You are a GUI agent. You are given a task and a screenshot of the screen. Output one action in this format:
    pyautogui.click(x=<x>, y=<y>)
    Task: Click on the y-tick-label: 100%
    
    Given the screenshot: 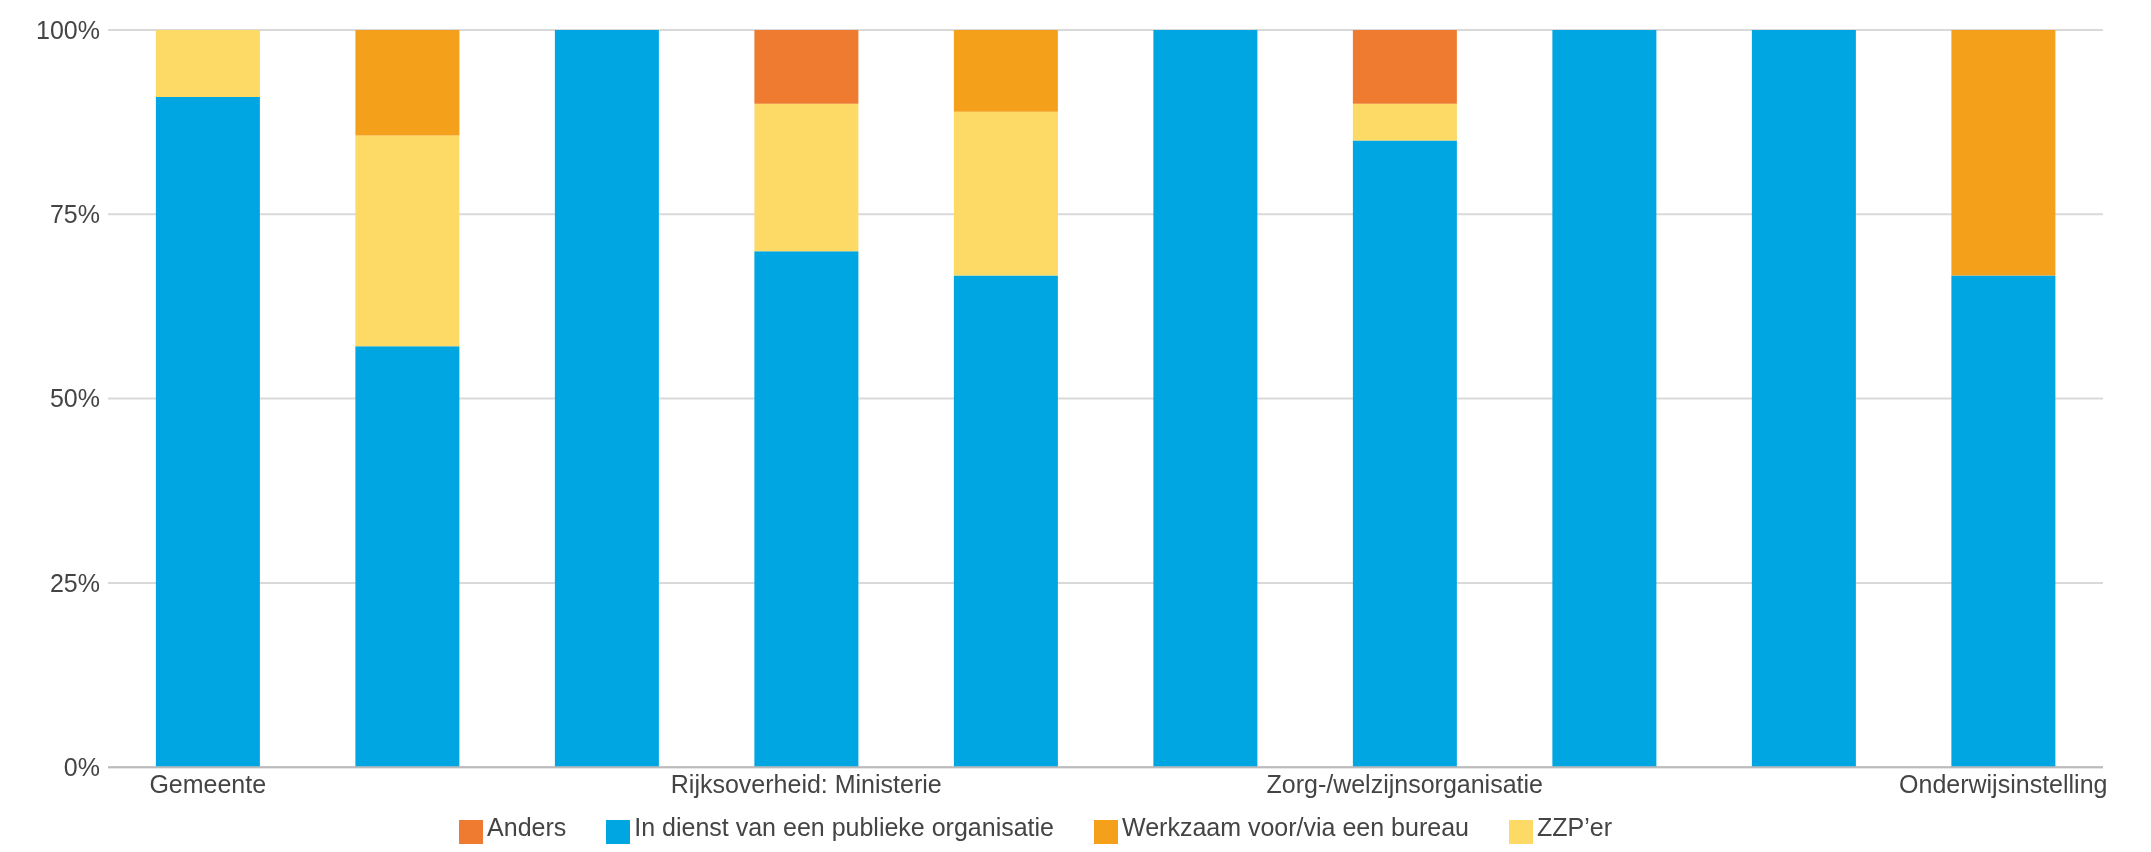 What is the action you would take?
    pyautogui.click(x=68, y=29)
    